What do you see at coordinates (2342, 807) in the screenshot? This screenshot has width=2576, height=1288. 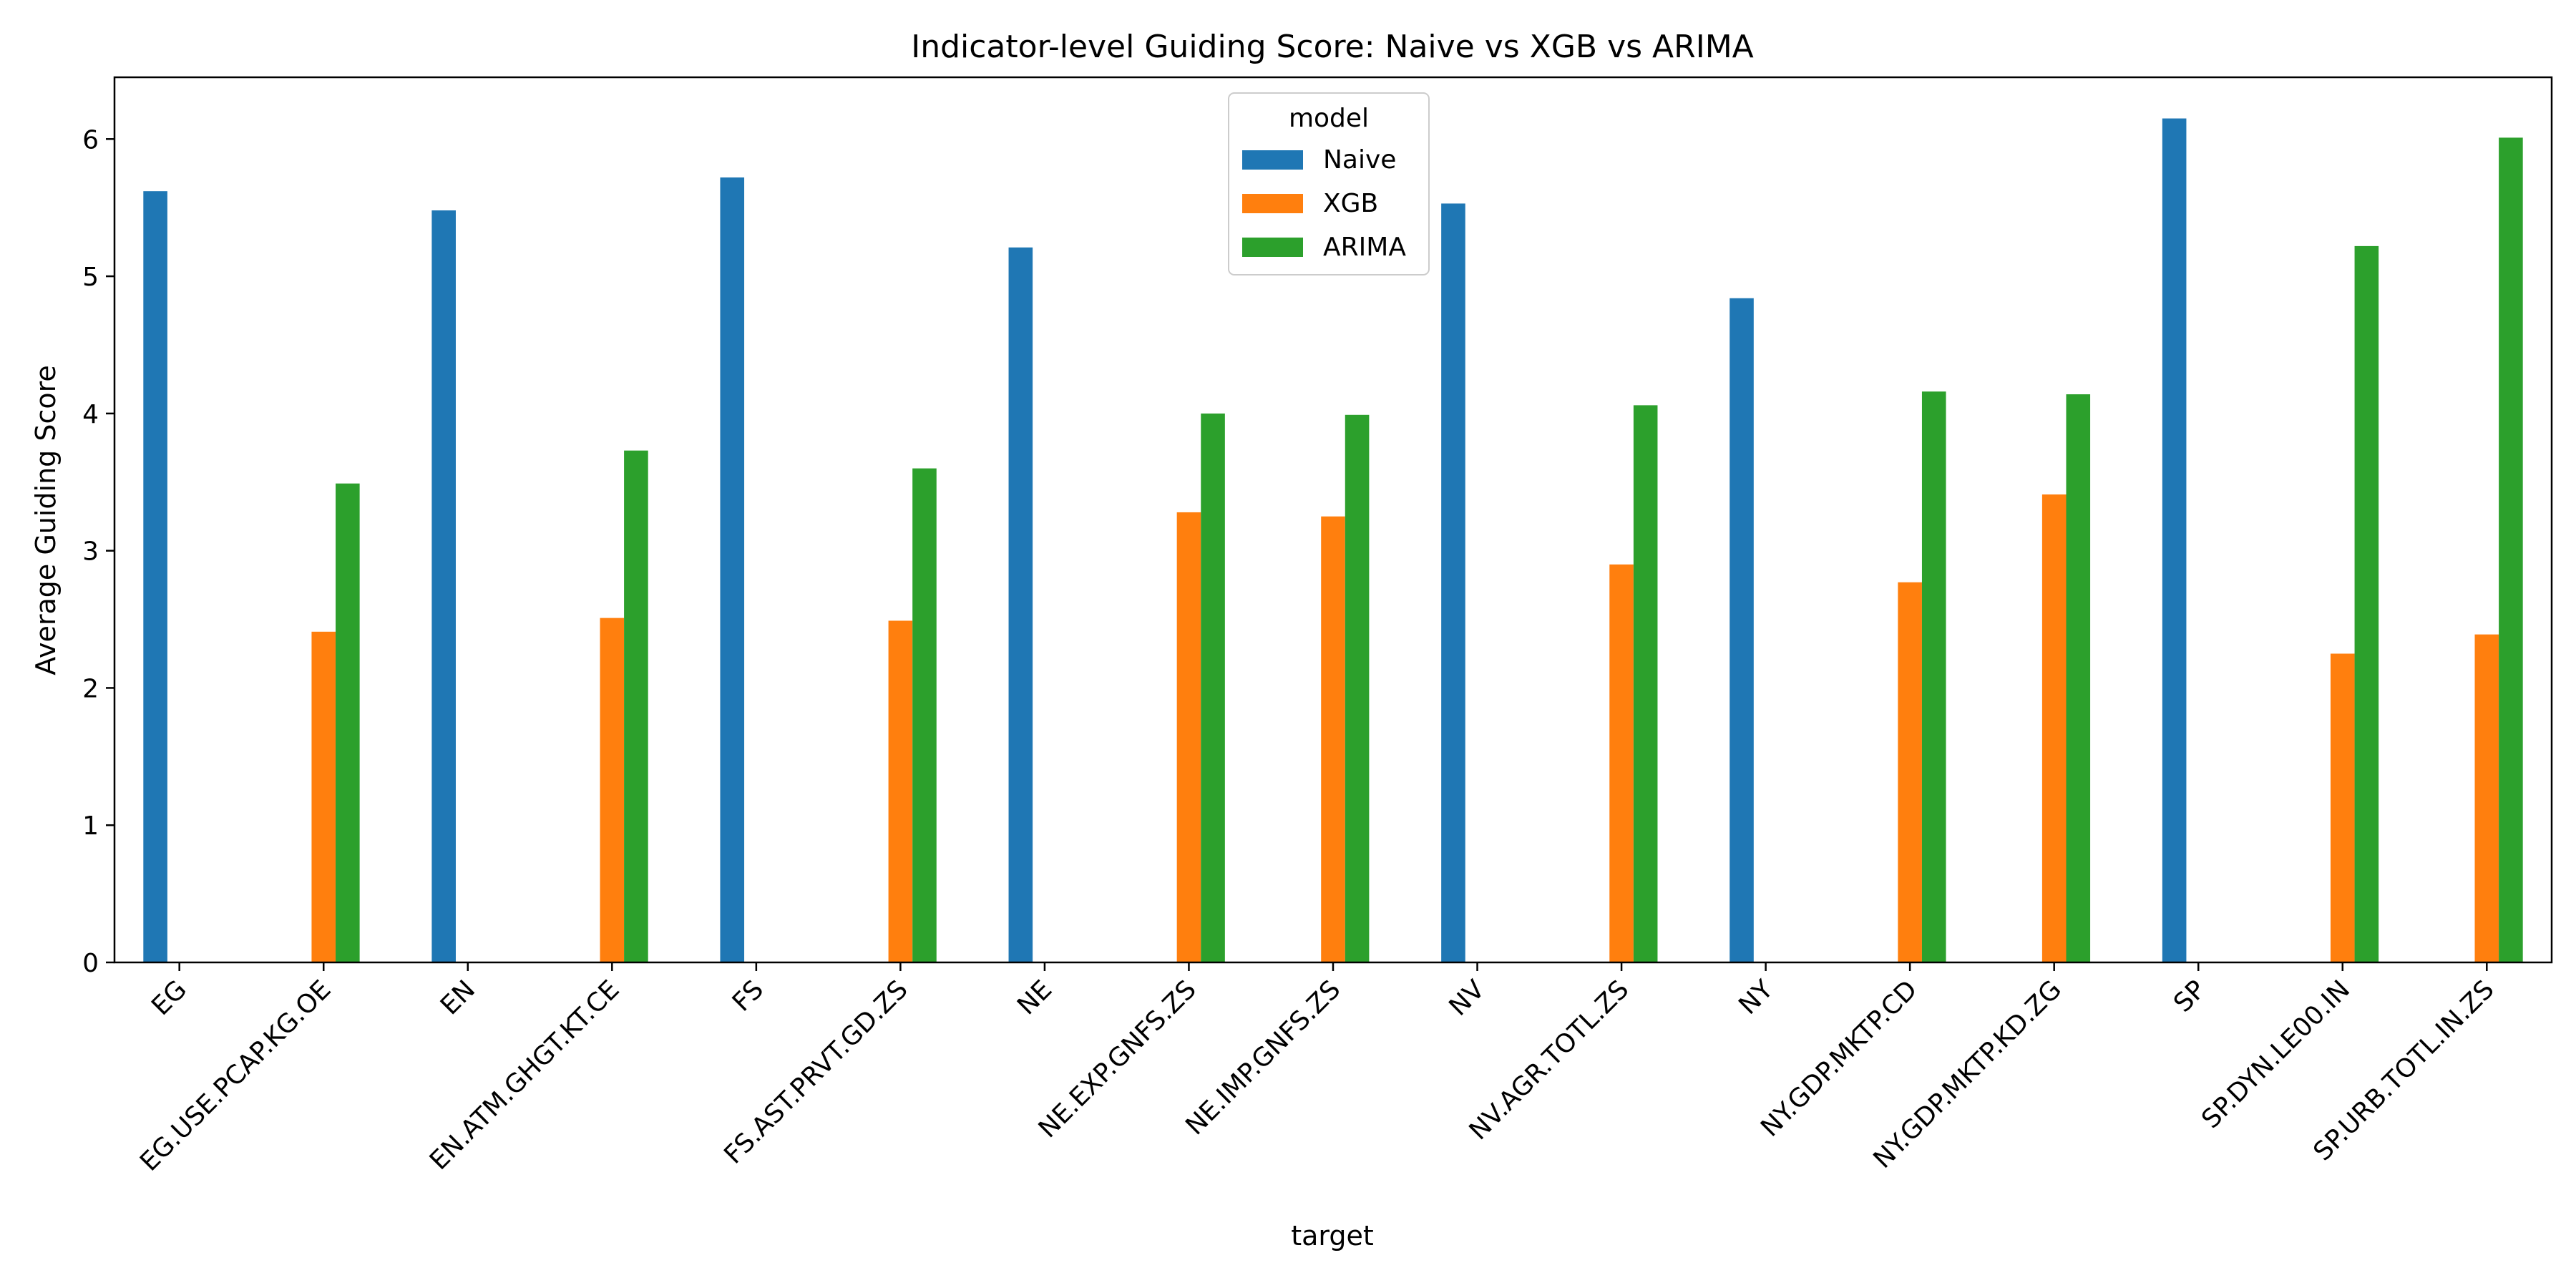 I see `bar-xgb-sp-dyn-le00-in` at bounding box center [2342, 807].